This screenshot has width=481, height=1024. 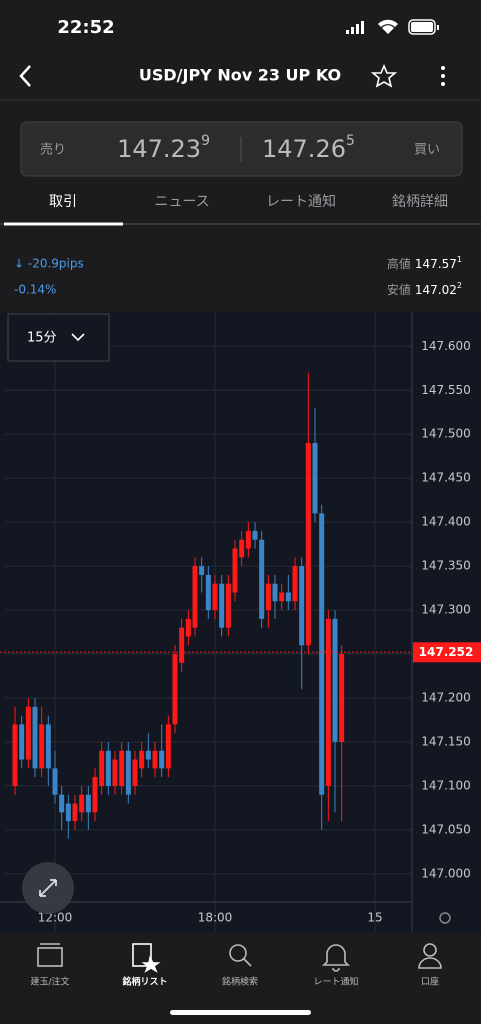 What do you see at coordinates (436, 264) in the screenshot?
I see `high-value: 147.57` at bounding box center [436, 264].